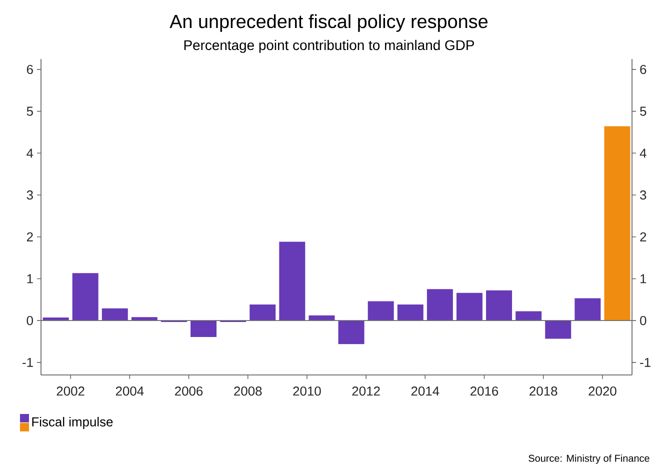  I want to click on x-tick-label: 2016, so click(484, 391).